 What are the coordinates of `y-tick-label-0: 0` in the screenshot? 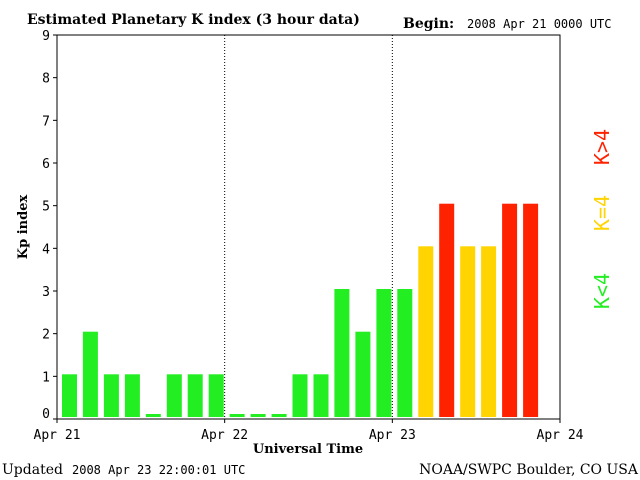 It's located at (46, 414).